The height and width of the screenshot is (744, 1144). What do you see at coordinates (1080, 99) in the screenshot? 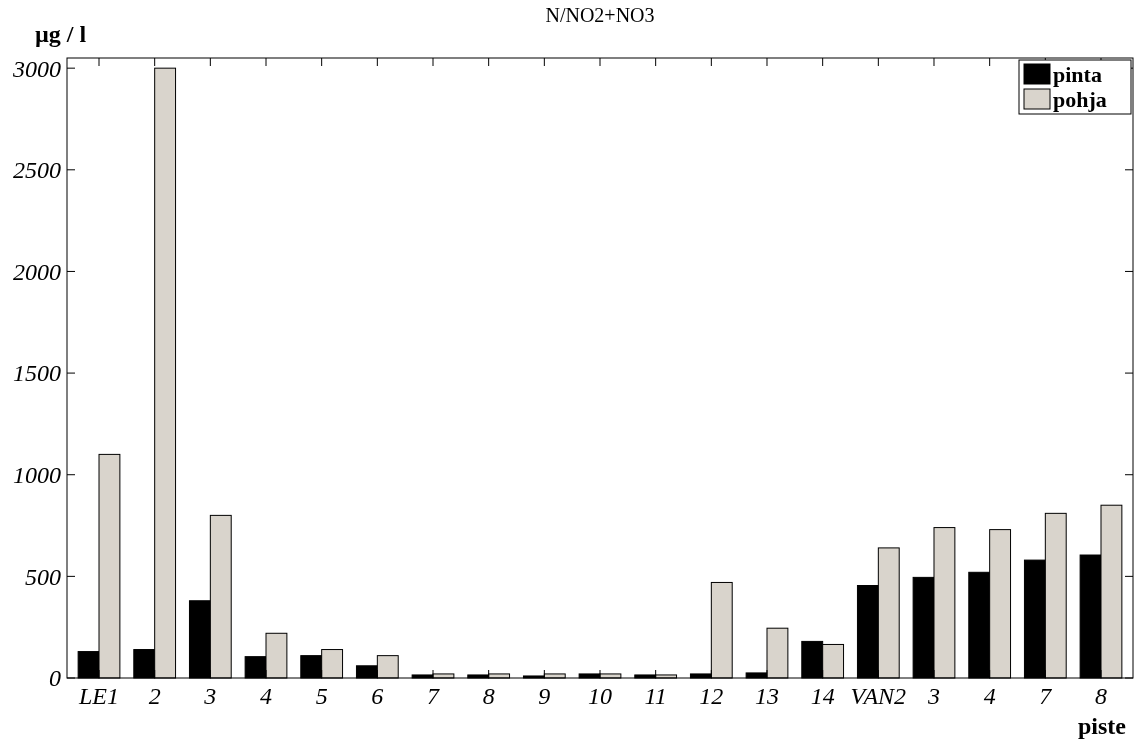
I see `legend-label: pohja` at bounding box center [1080, 99].